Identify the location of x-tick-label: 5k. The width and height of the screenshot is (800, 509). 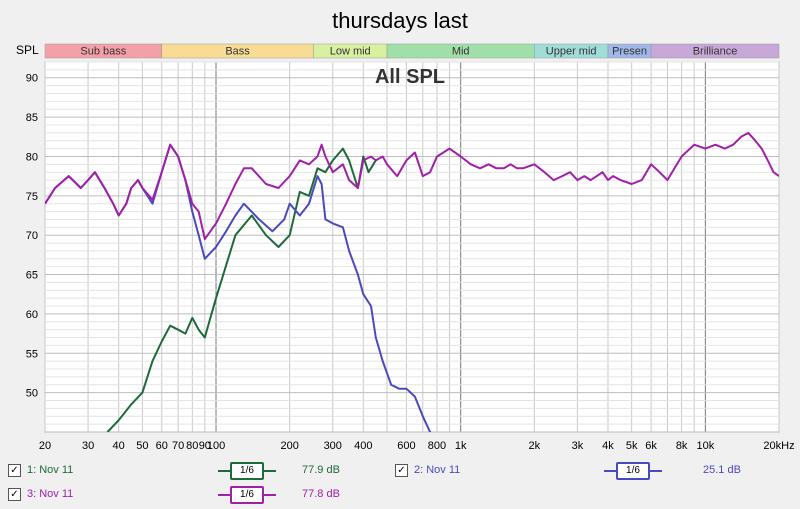
(632, 446).